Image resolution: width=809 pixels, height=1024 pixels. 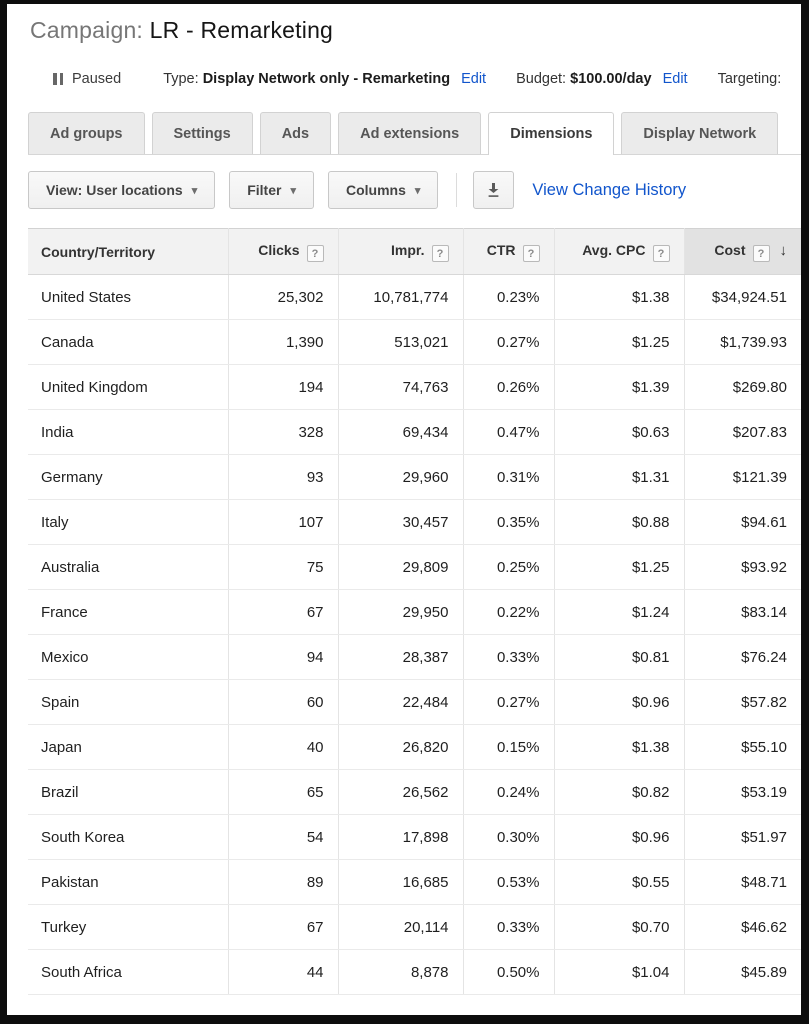 What do you see at coordinates (58, 79) in the screenshot?
I see `pause-icon` at bounding box center [58, 79].